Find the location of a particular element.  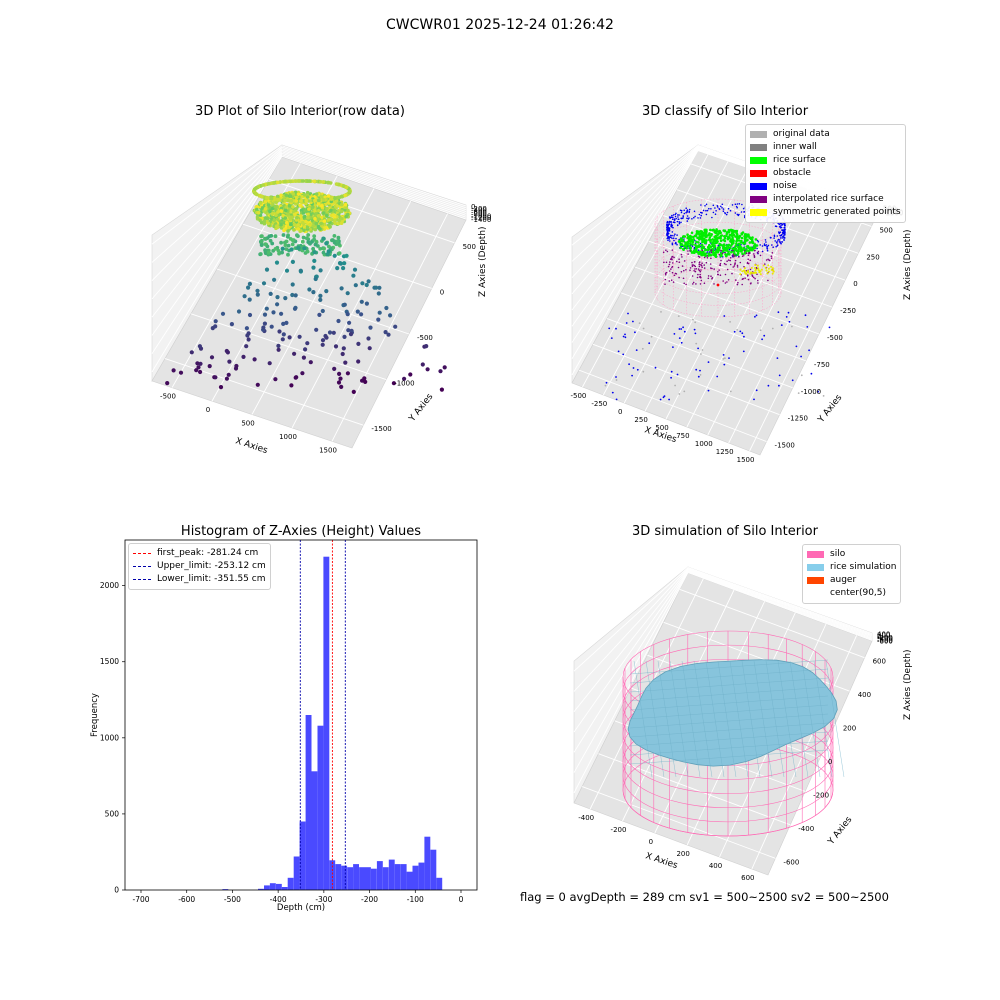

panel2-zlabel: Z Axies (Depth) is located at coordinates (908, 264).